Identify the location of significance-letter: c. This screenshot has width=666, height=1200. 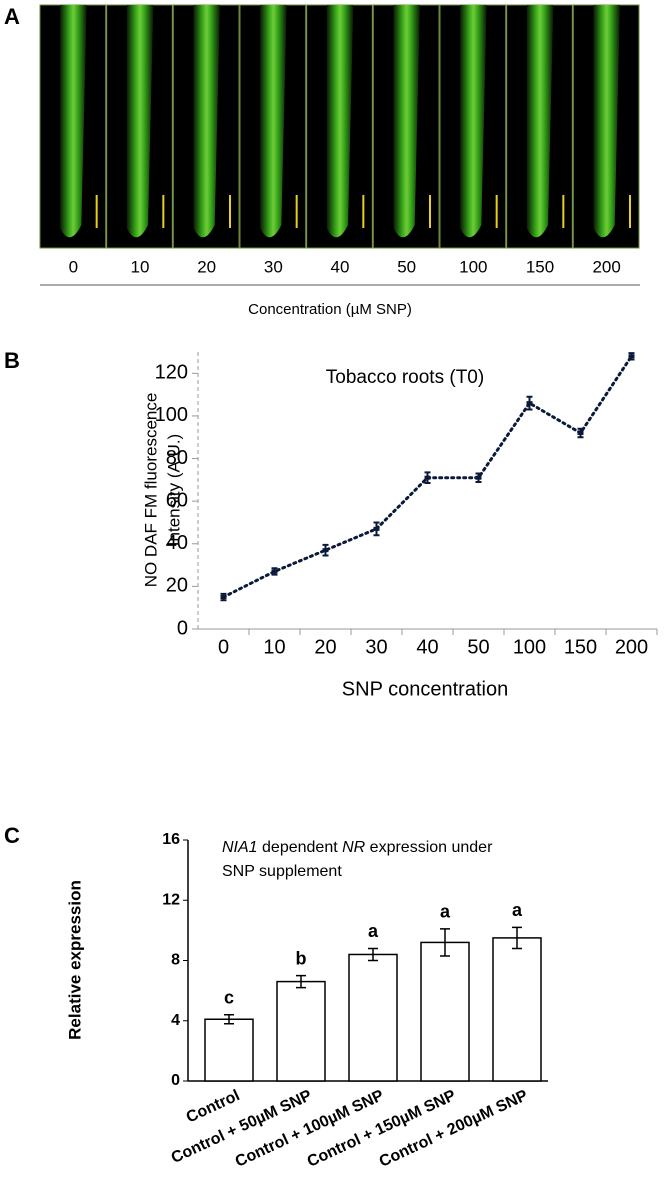
(229, 997).